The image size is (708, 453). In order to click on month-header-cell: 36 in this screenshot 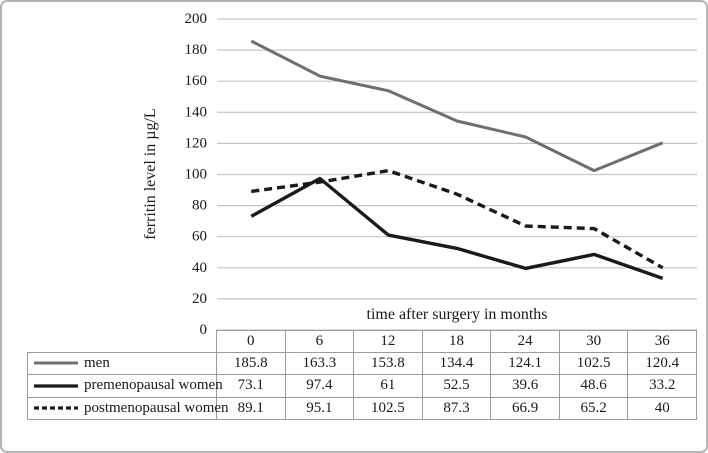, I will do `click(662, 341)`.